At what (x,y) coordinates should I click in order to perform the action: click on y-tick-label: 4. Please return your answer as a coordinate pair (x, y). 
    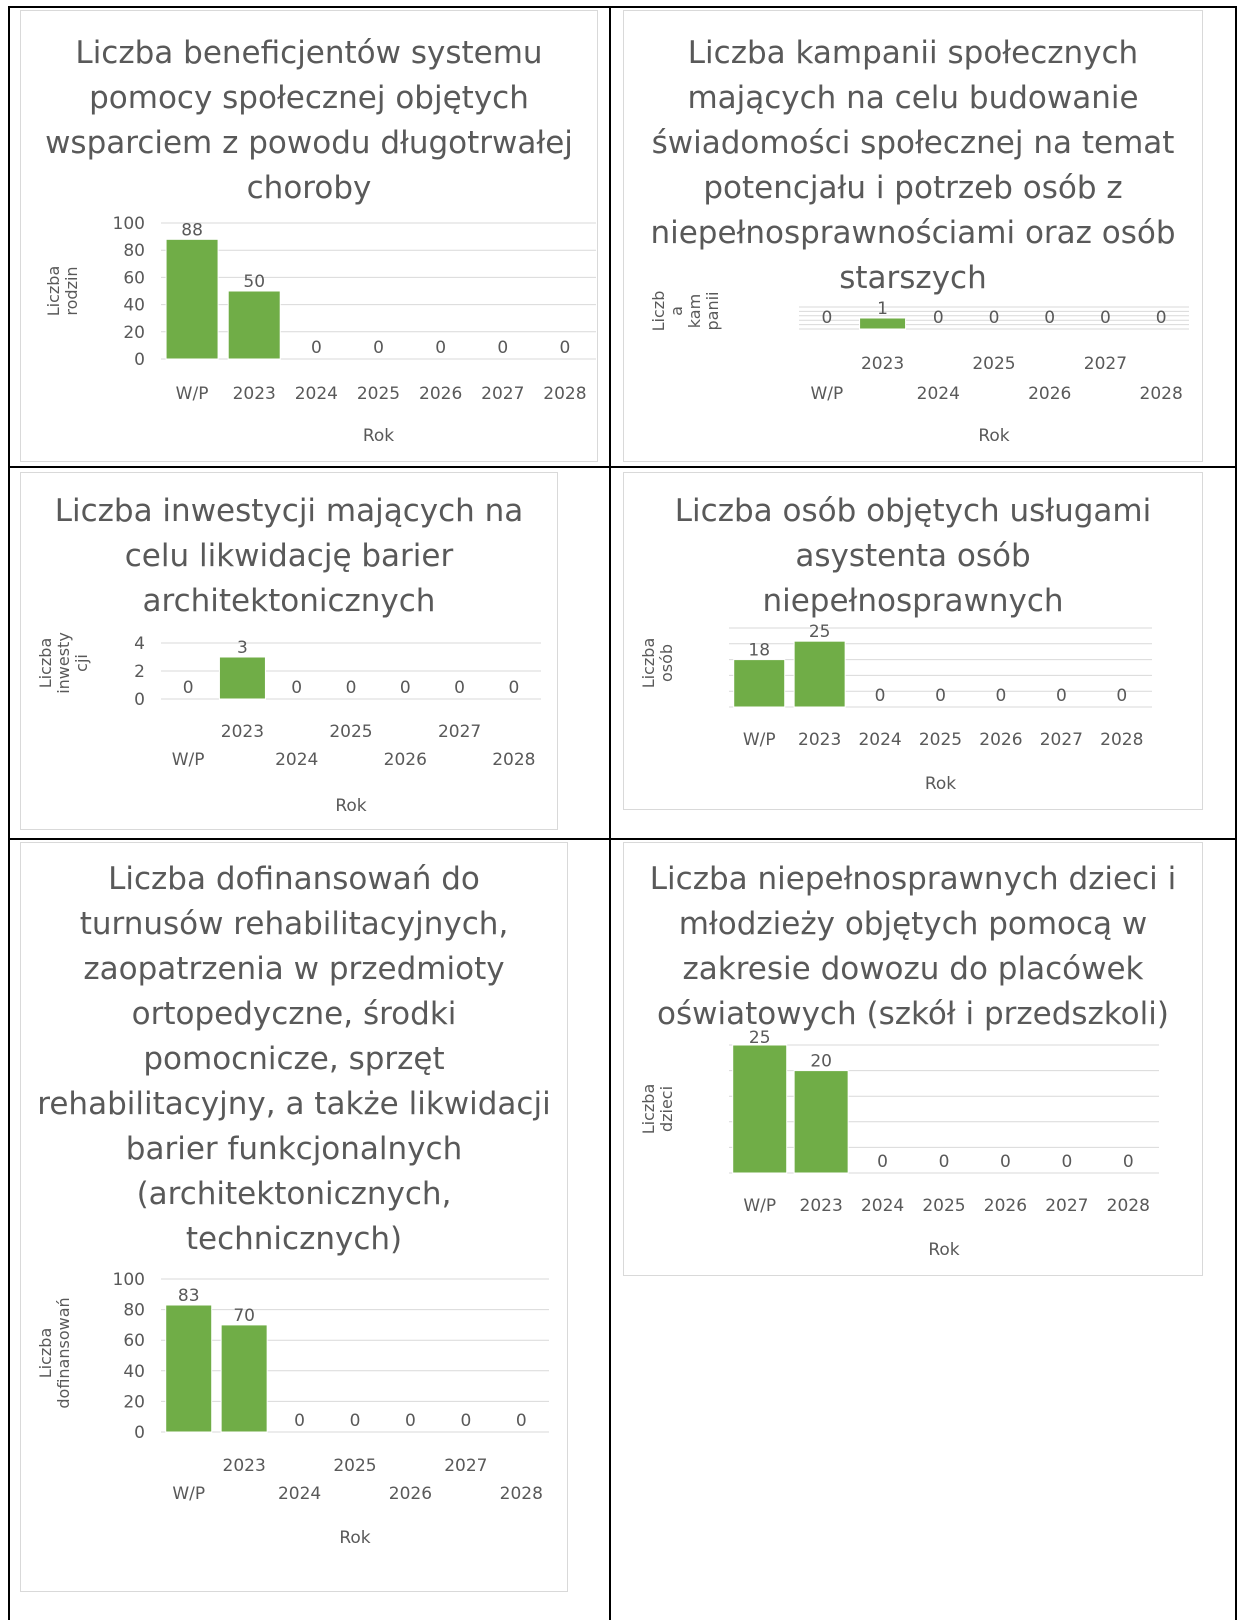
    Looking at the image, I should click on (139, 644).